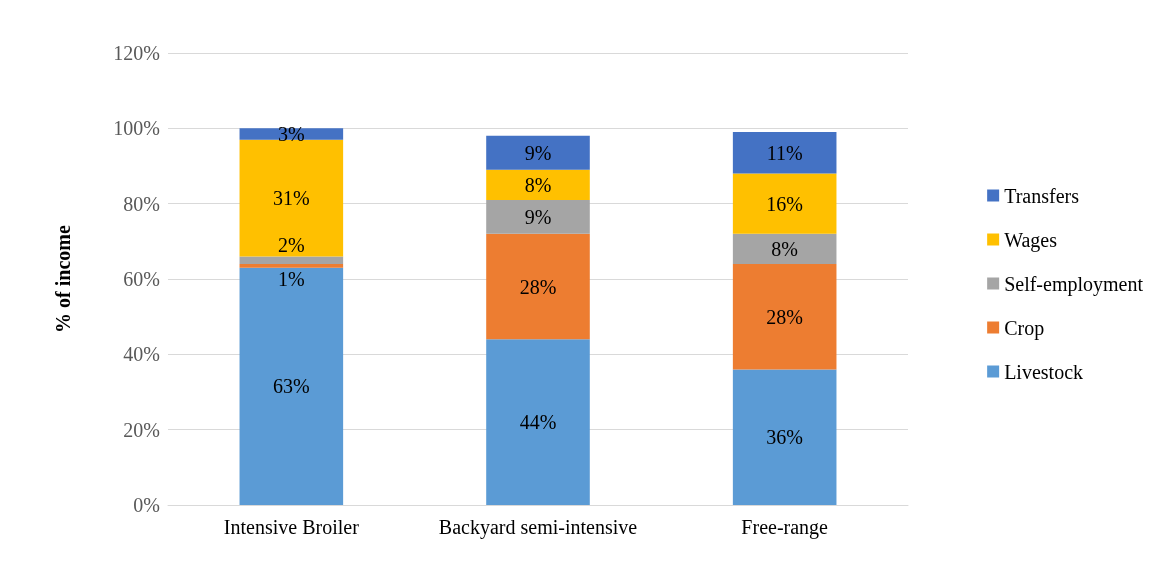 This screenshot has width=1166, height=567. What do you see at coordinates (63, 279) in the screenshot?
I see `y-axis-title: % of income` at bounding box center [63, 279].